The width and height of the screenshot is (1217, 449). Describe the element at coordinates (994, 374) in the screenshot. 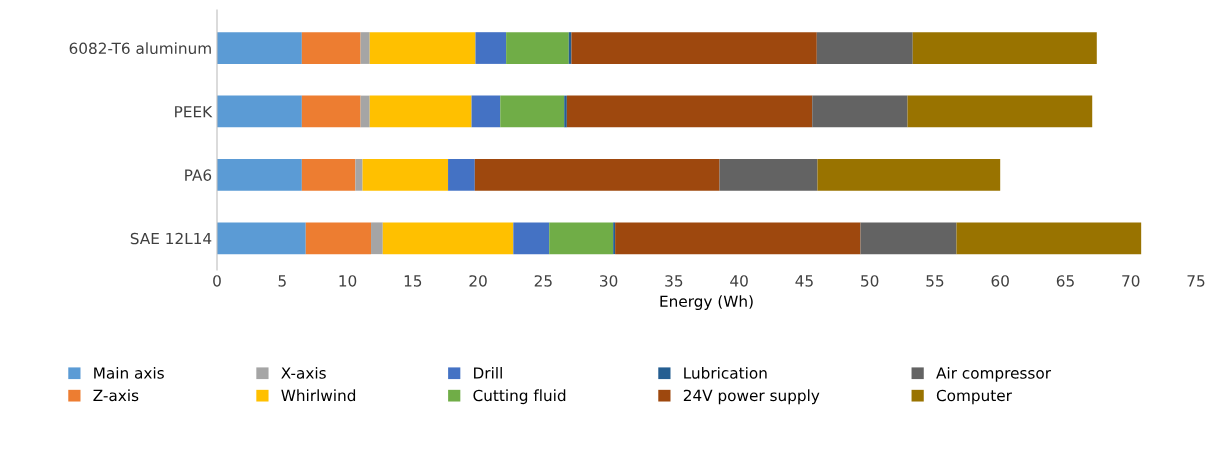

I see `legend-label: Air compressor` at that location.